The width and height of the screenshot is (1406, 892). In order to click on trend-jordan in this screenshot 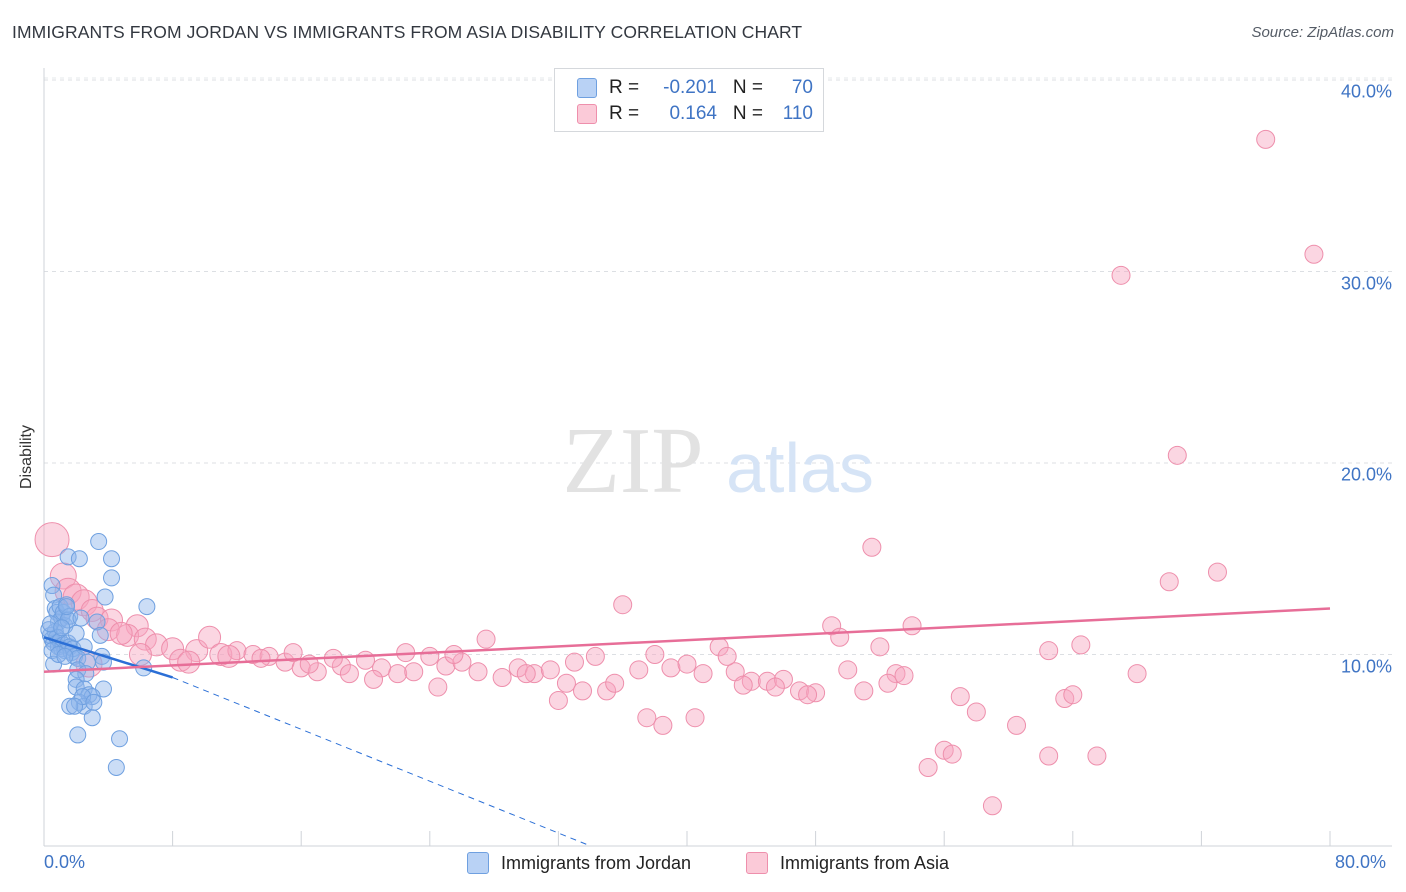, I will do `click(108, 657)`.